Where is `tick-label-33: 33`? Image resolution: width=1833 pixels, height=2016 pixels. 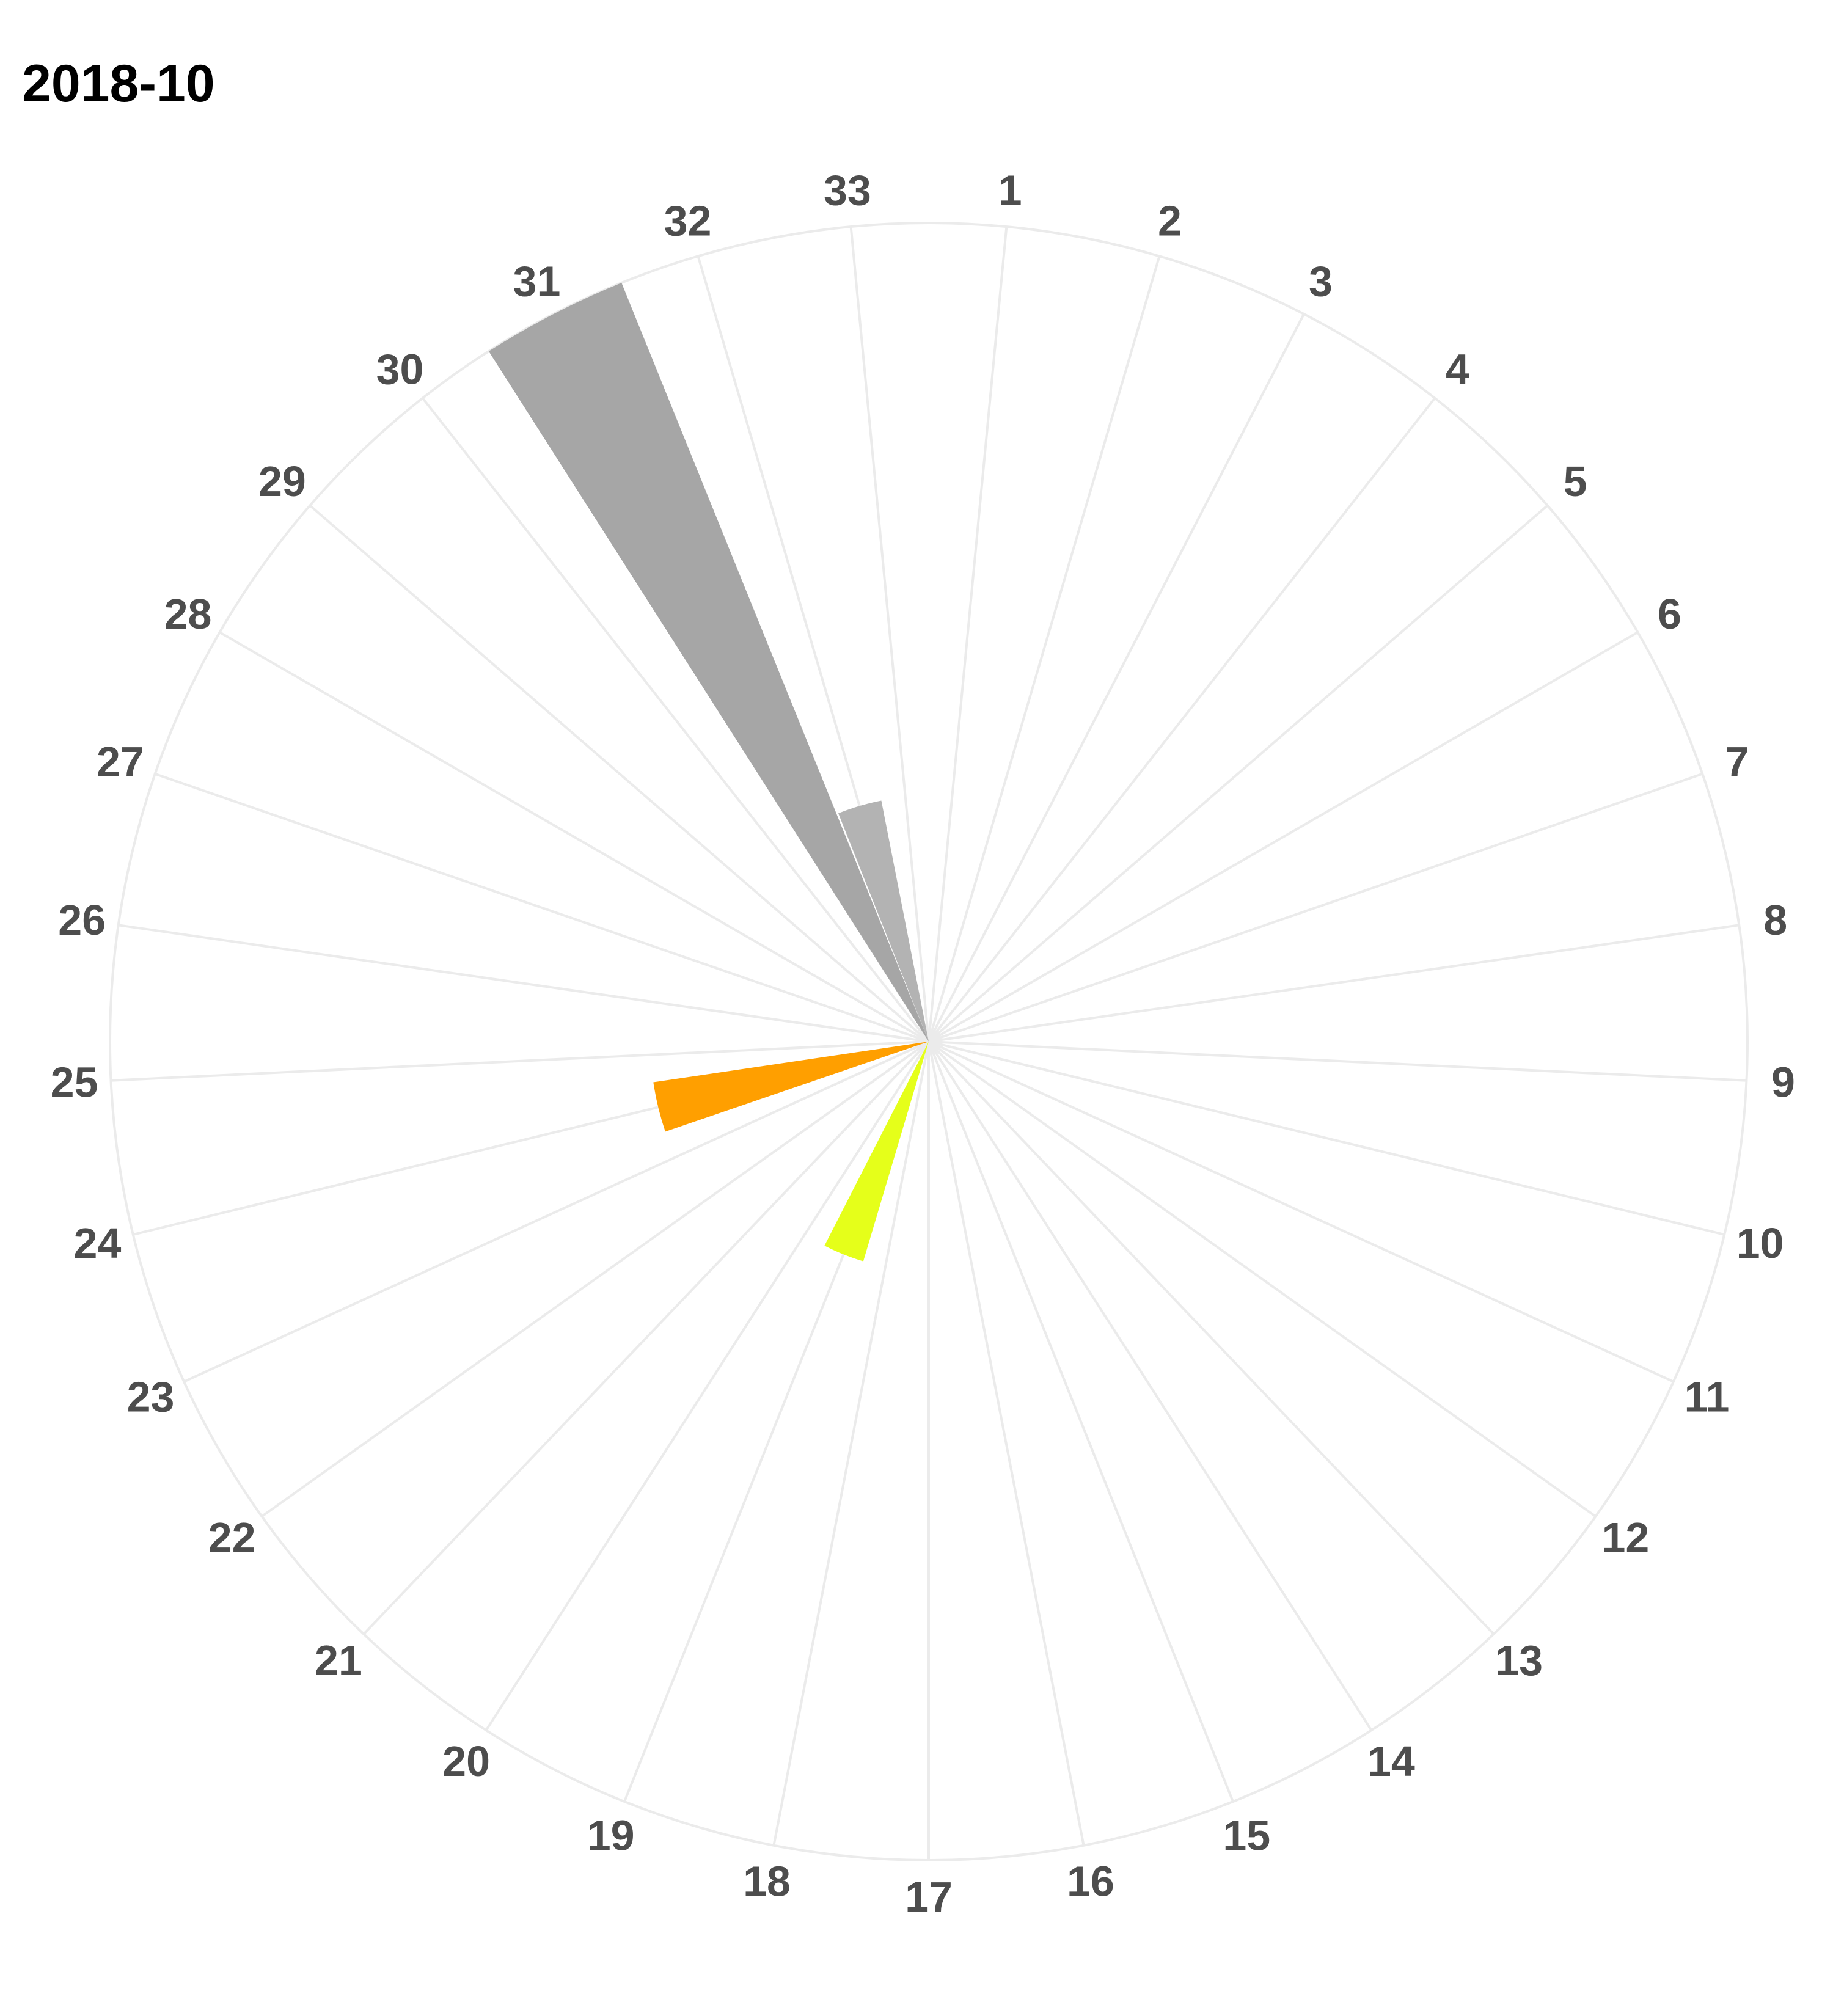 tick-label-33: 33 is located at coordinates (847, 190).